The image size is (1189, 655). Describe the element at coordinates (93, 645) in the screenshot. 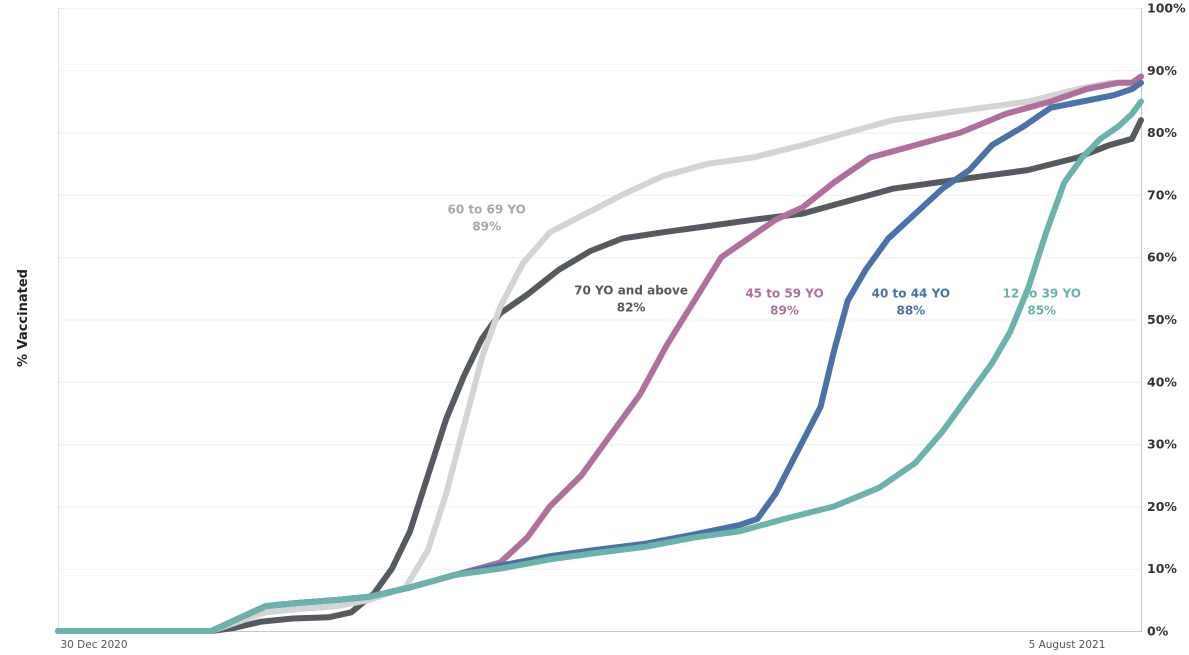

I see `x-tick-label-start: 30 Dec 2020` at that location.